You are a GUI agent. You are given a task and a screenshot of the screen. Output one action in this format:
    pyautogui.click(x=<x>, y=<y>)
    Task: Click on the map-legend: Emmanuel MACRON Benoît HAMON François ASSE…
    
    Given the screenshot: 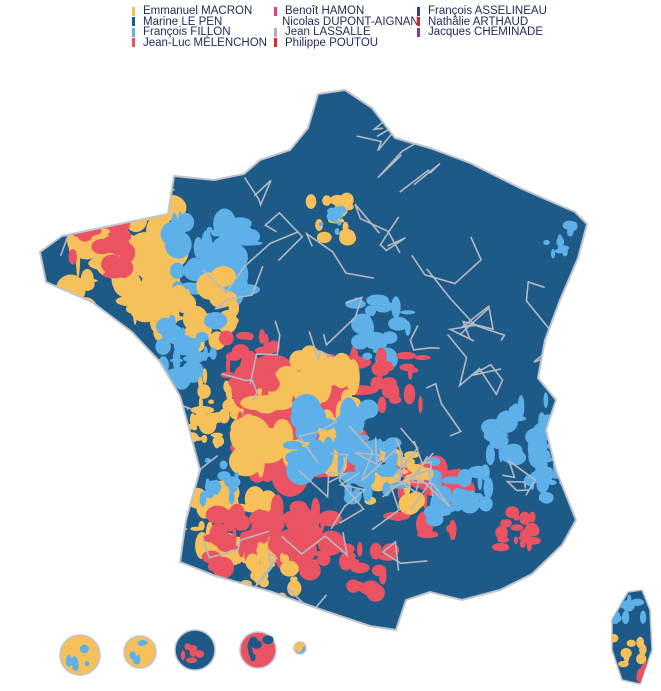 What is the action you would take?
    pyautogui.click(x=349, y=27)
    